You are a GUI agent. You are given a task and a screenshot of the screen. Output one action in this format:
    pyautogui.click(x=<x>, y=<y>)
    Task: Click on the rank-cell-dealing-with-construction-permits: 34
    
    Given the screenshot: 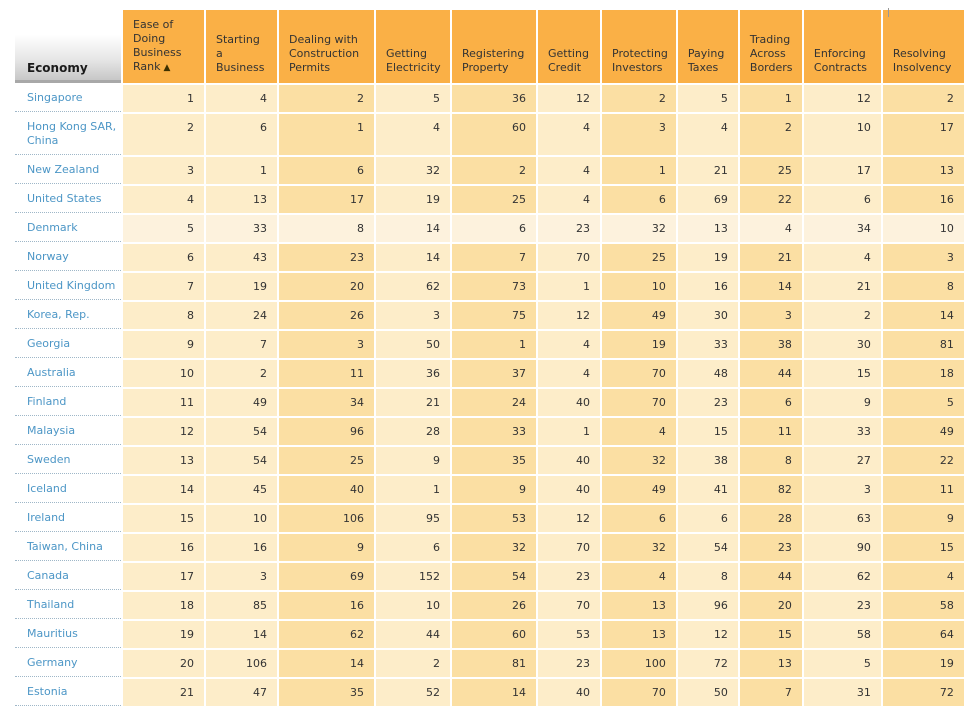 What is the action you would take?
    pyautogui.click(x=326, y=402)
    